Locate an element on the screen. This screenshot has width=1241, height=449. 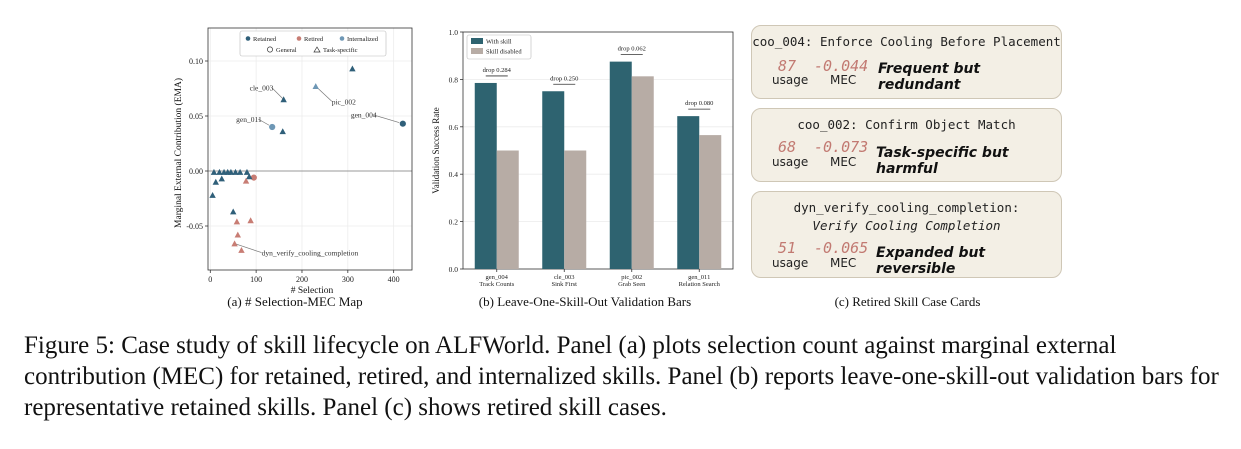
legend-task-marker is located at coordinates (317, 49).